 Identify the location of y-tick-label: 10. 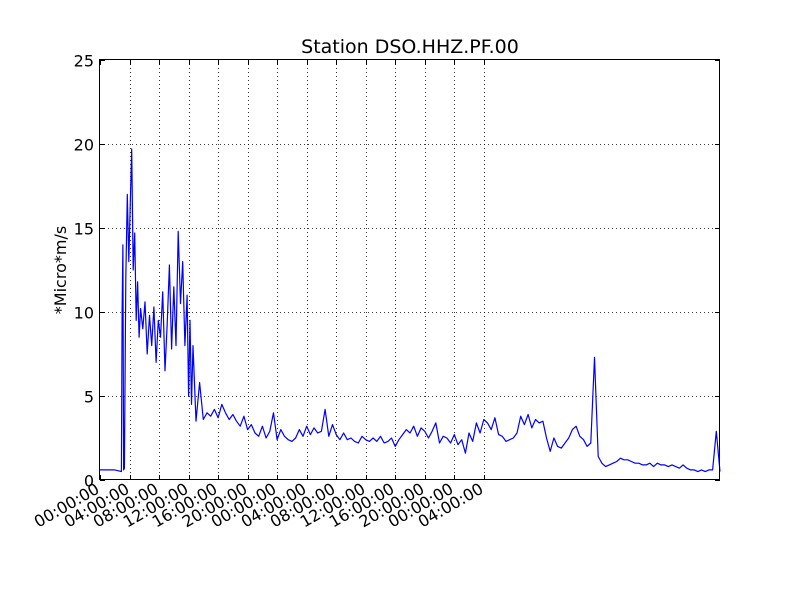
(84, 313).